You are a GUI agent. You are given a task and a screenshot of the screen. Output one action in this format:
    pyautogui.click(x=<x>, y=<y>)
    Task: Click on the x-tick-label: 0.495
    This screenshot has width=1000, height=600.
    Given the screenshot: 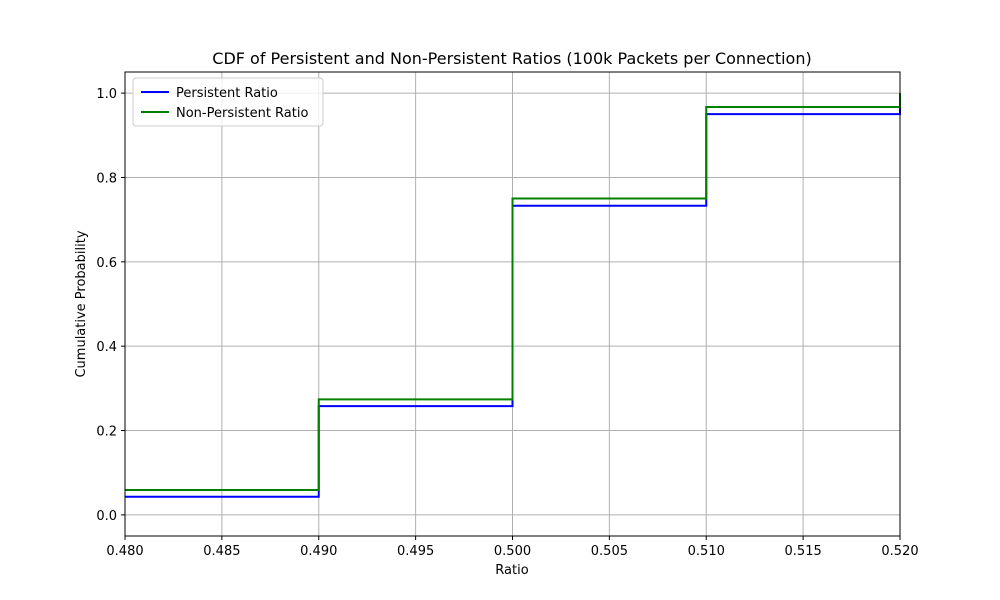 What is the action you would take?
    pyautogui.click(x=415, y=551)
    